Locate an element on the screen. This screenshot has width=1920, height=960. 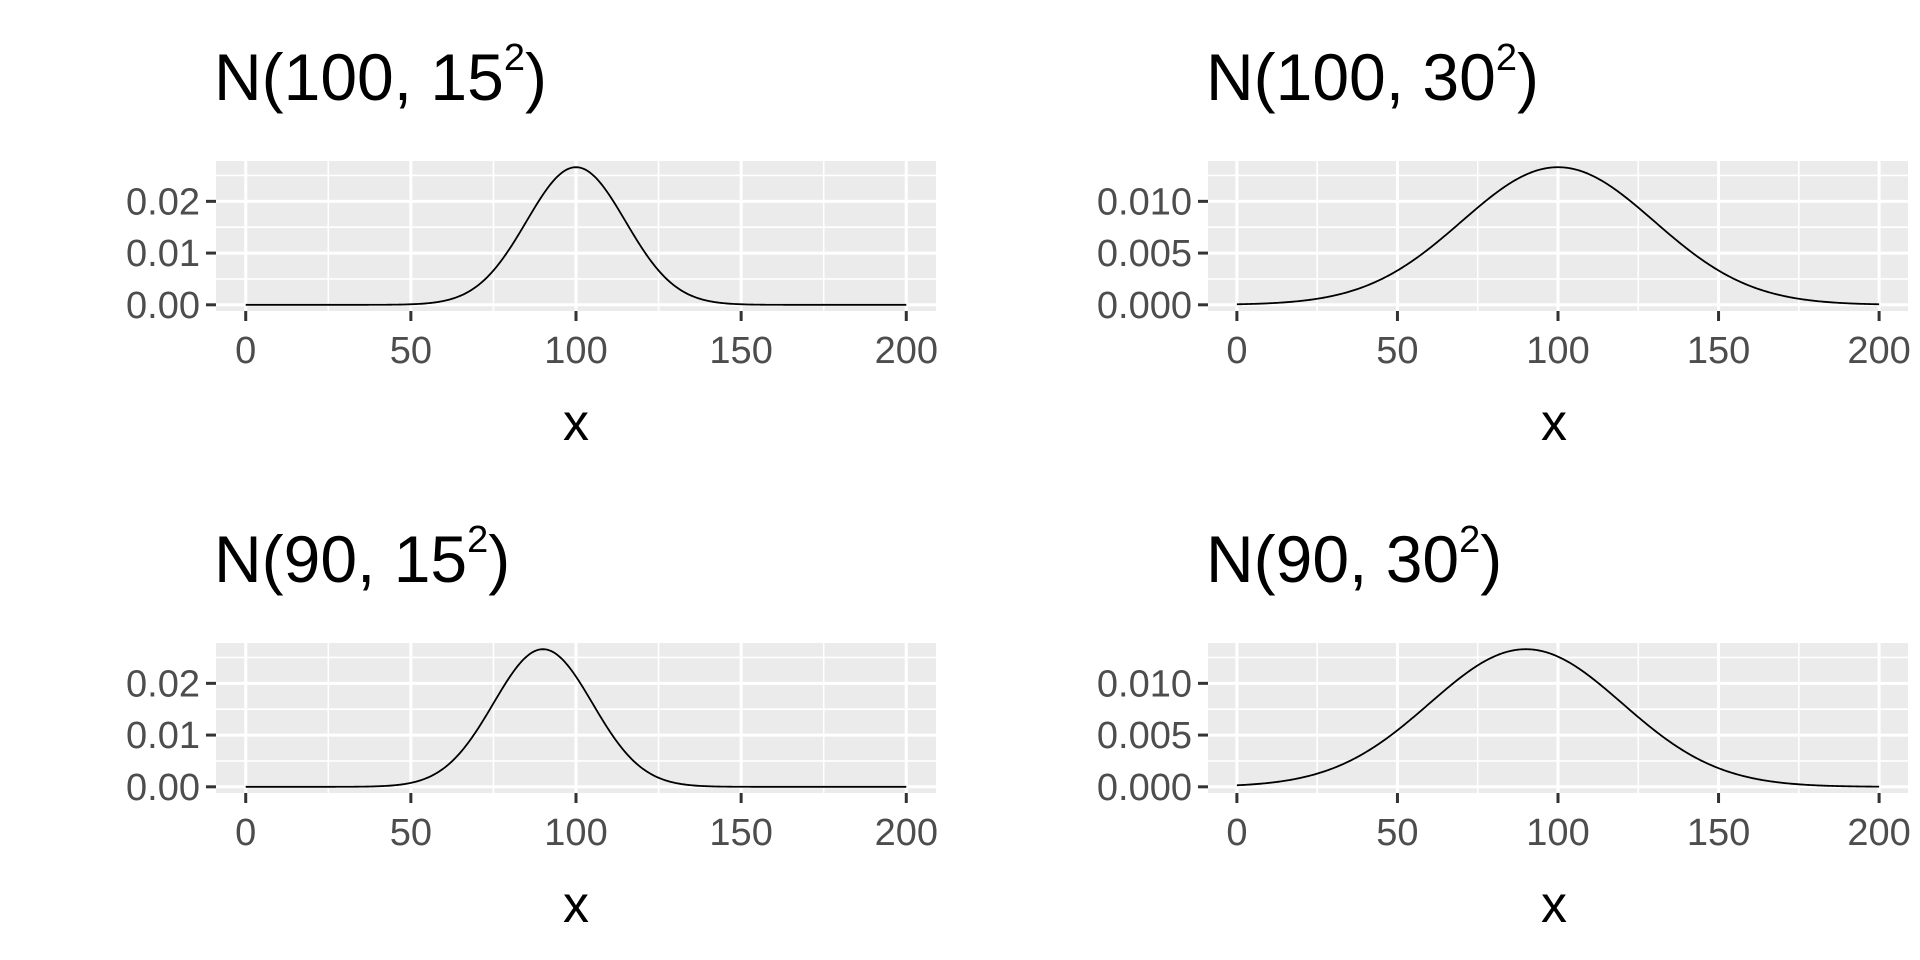
title-main: N(100, 15 is located at coordinates (359, 77).